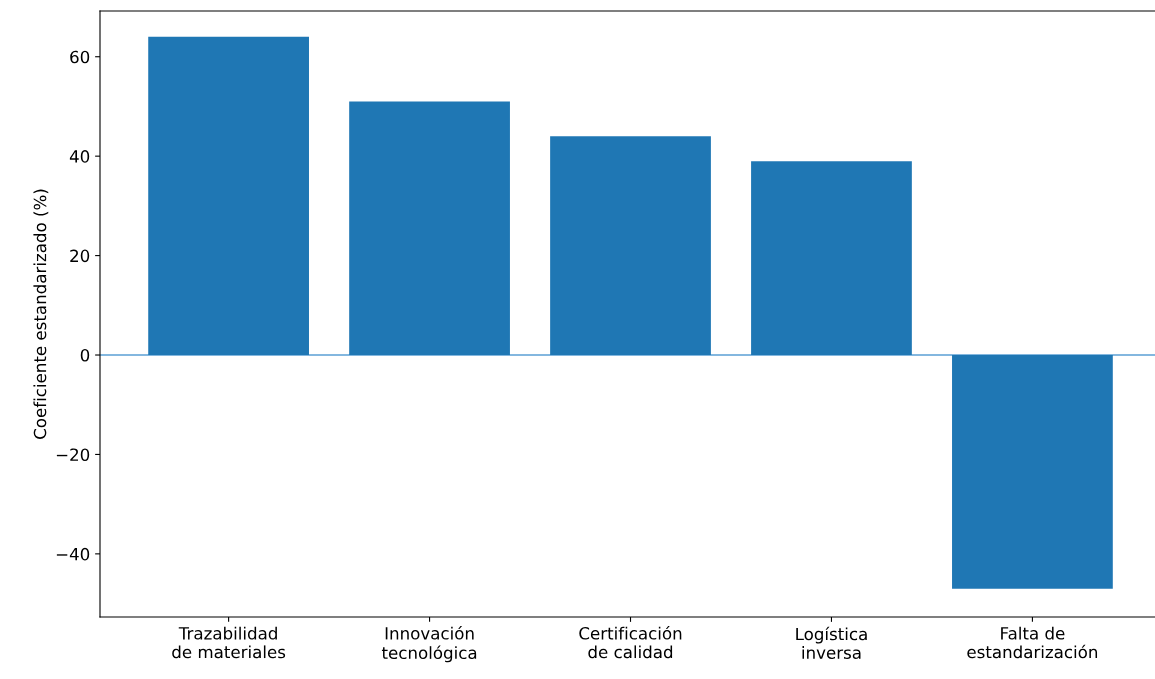 The image size is (1155, 679). Describe the element at coordinates (85, 355) in the screenshot. I see `y-tick-label: 0` at that location.